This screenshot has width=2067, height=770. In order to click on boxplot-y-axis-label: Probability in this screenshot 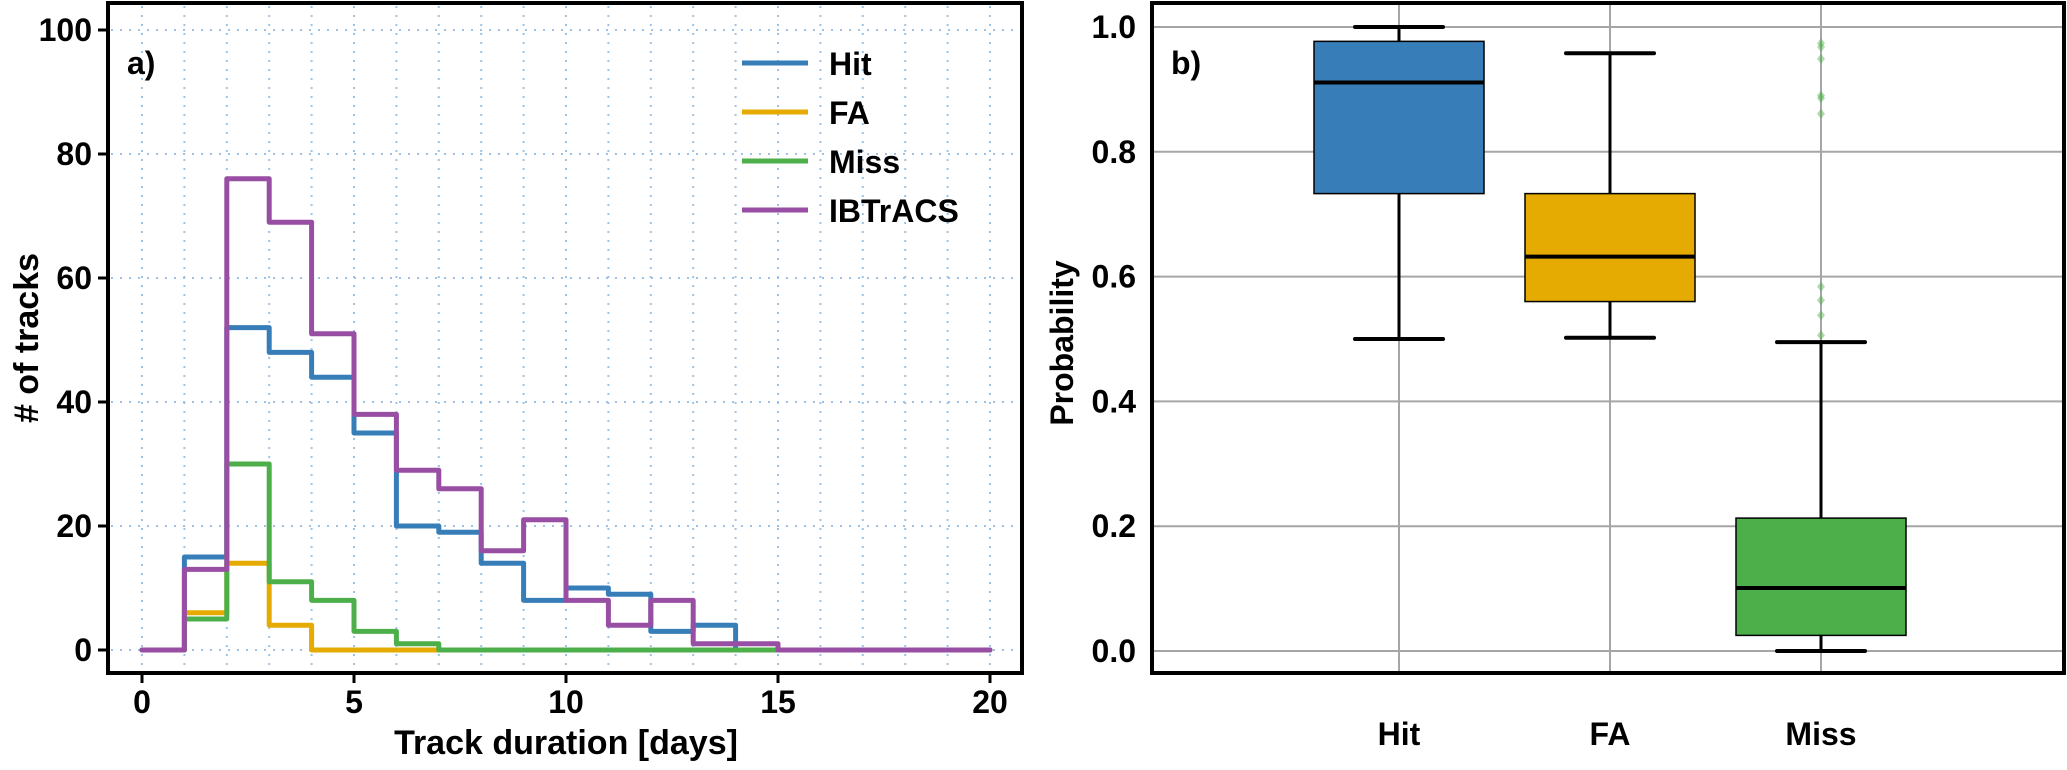, I will do `click(1062, 343)`.